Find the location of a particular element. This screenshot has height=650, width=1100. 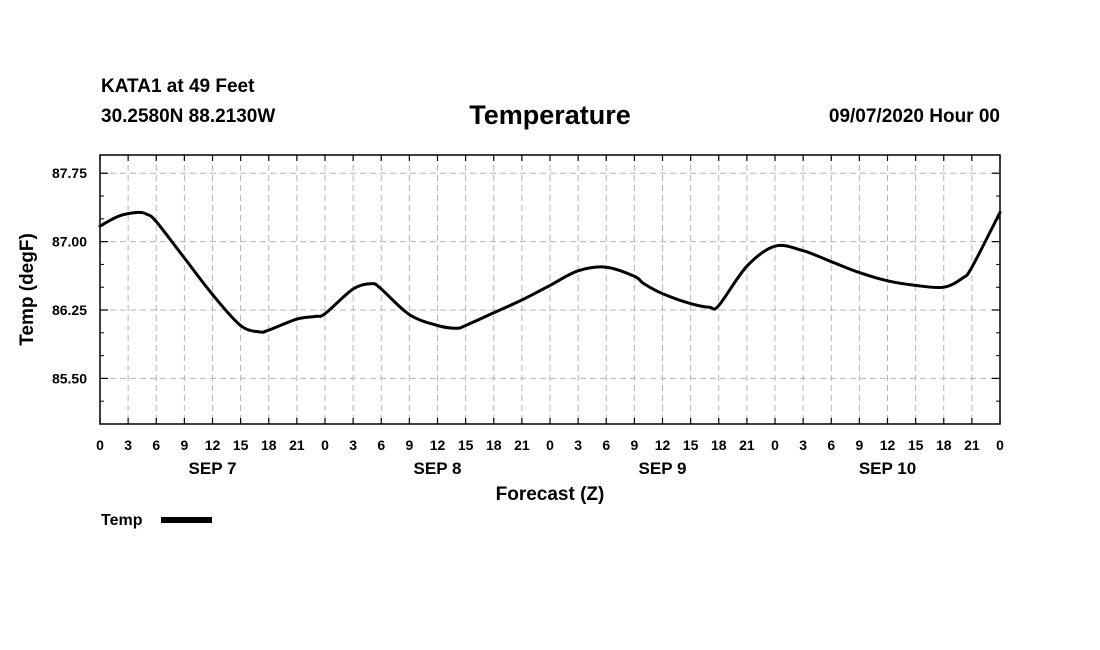

y-tick-label: 87.00 is located at coordinates (69, 242).